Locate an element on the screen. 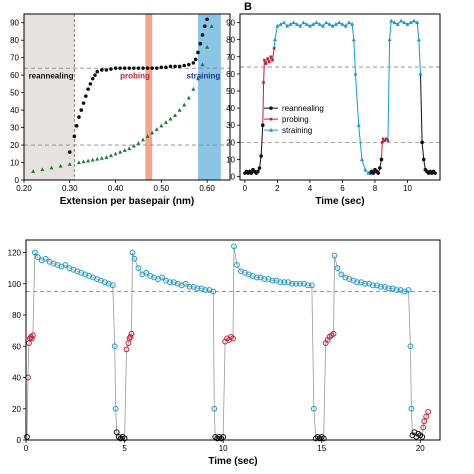 The image size is (474, 474). panel-b-legend-marker-probing is located at coordinates (271, 119).